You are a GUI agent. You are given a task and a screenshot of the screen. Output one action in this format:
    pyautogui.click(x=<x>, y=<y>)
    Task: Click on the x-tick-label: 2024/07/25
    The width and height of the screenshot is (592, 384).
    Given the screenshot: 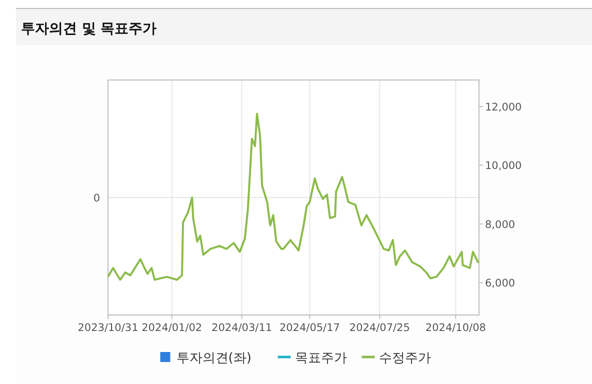 What is the action you would take?
    pyautogui.click(x=379, y=328)
    